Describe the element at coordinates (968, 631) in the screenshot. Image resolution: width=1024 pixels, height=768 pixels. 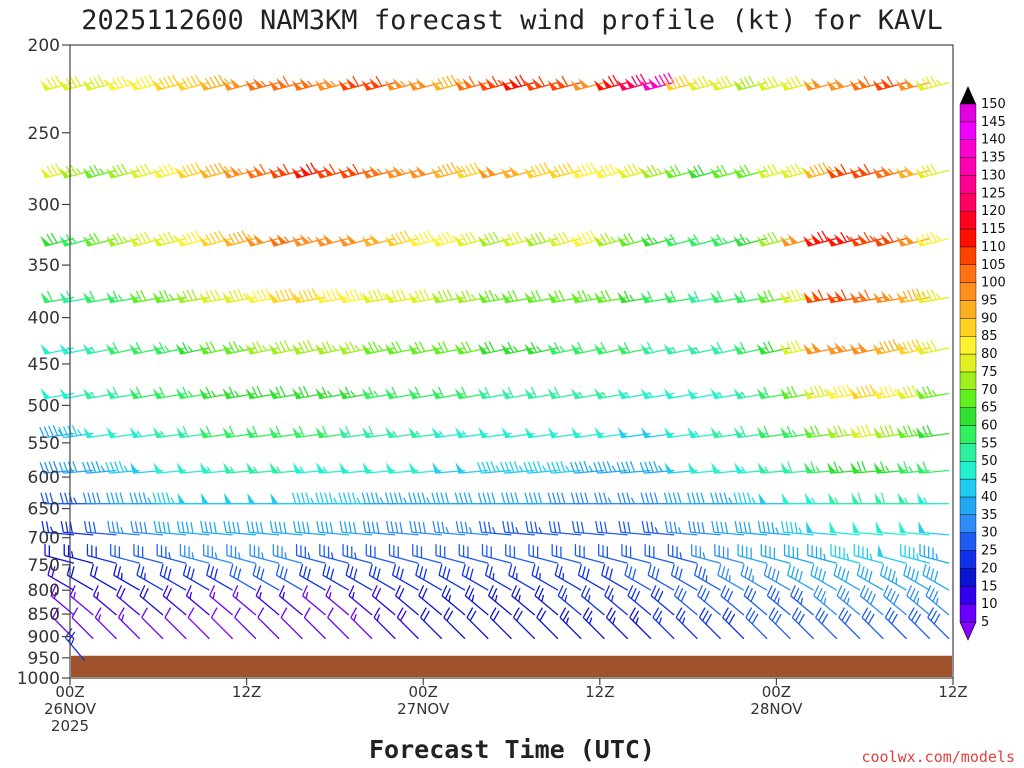
I see `colorbar-bottom-arrow` at that location.